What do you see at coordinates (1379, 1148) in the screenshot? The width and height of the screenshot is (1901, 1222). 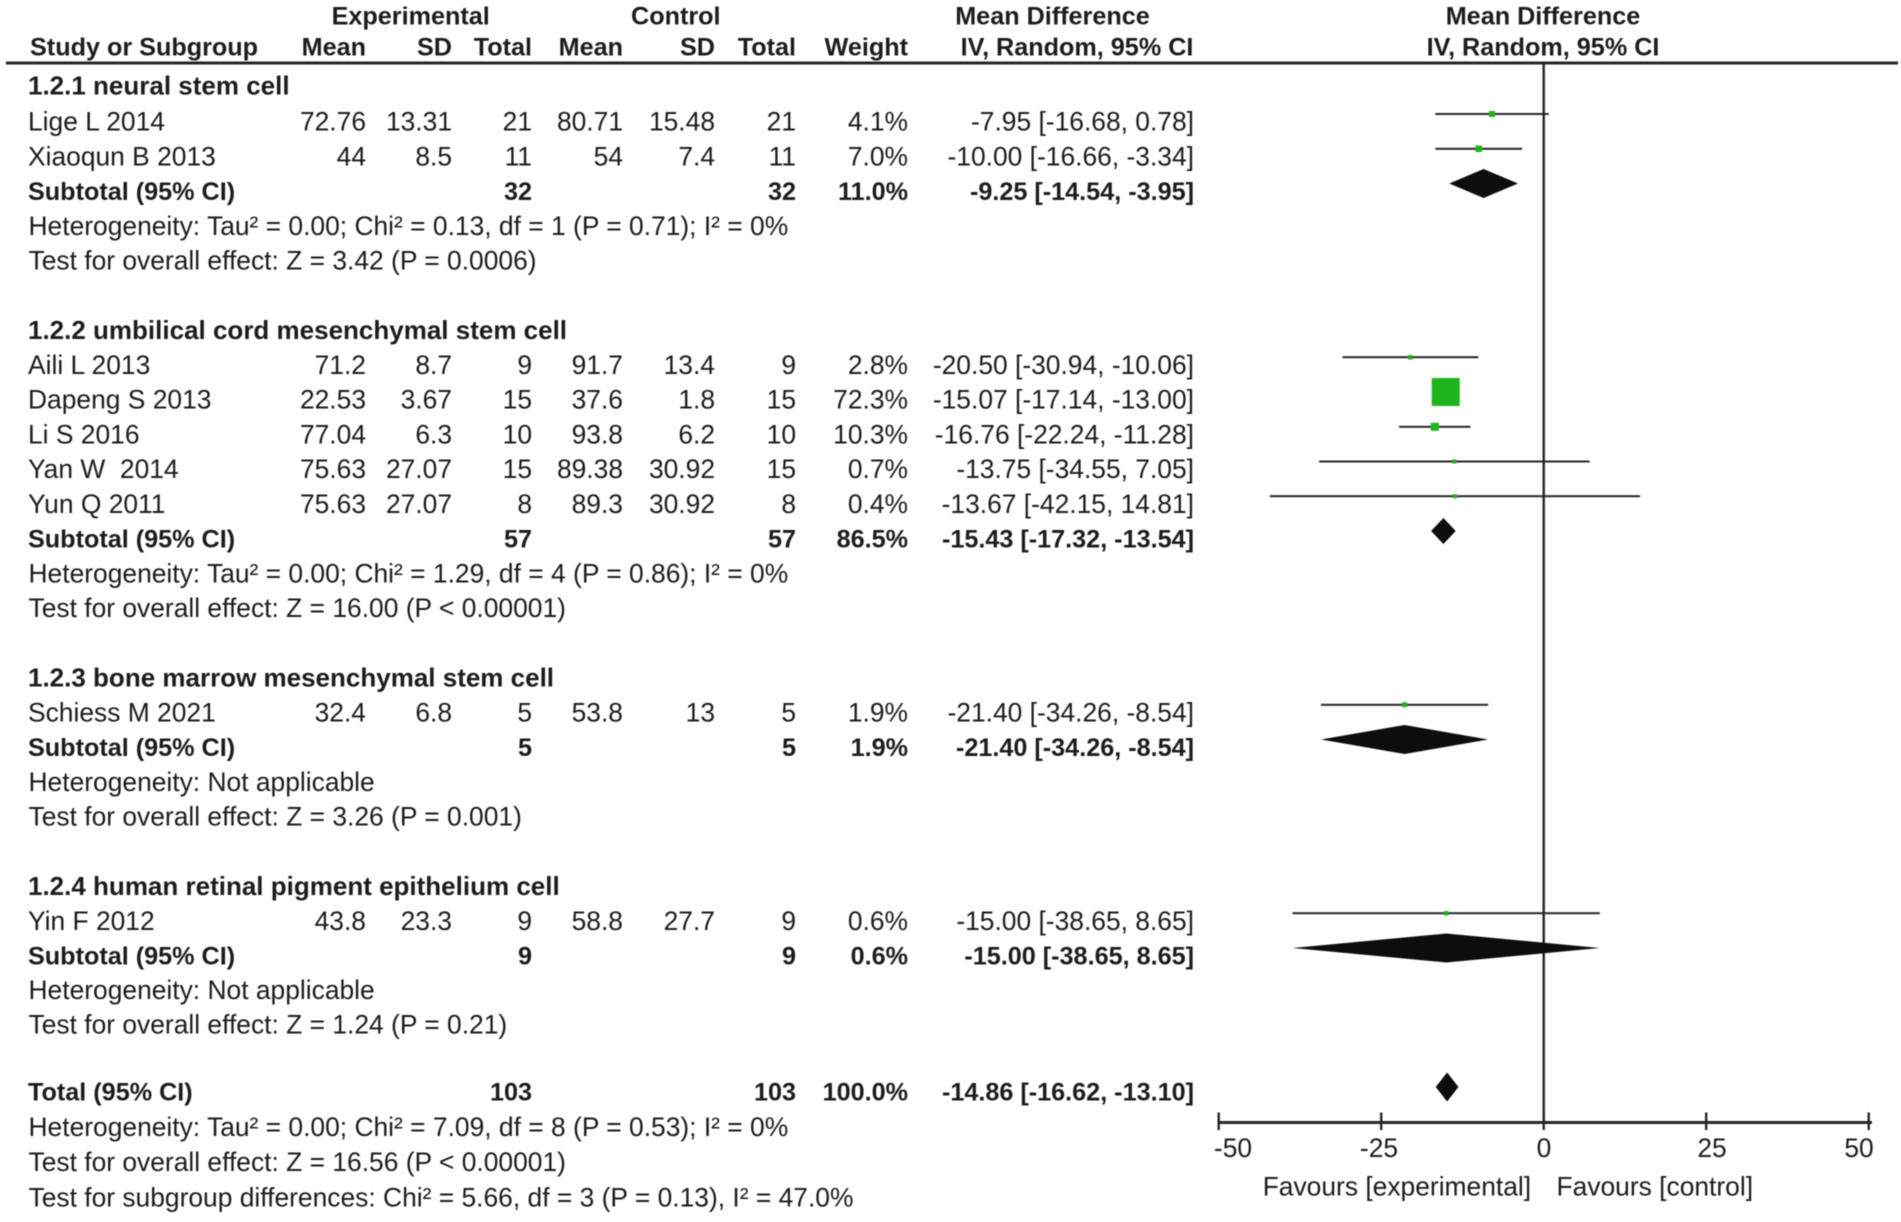 I see `svg-text: -25` at bounding box center [1379, 1148].